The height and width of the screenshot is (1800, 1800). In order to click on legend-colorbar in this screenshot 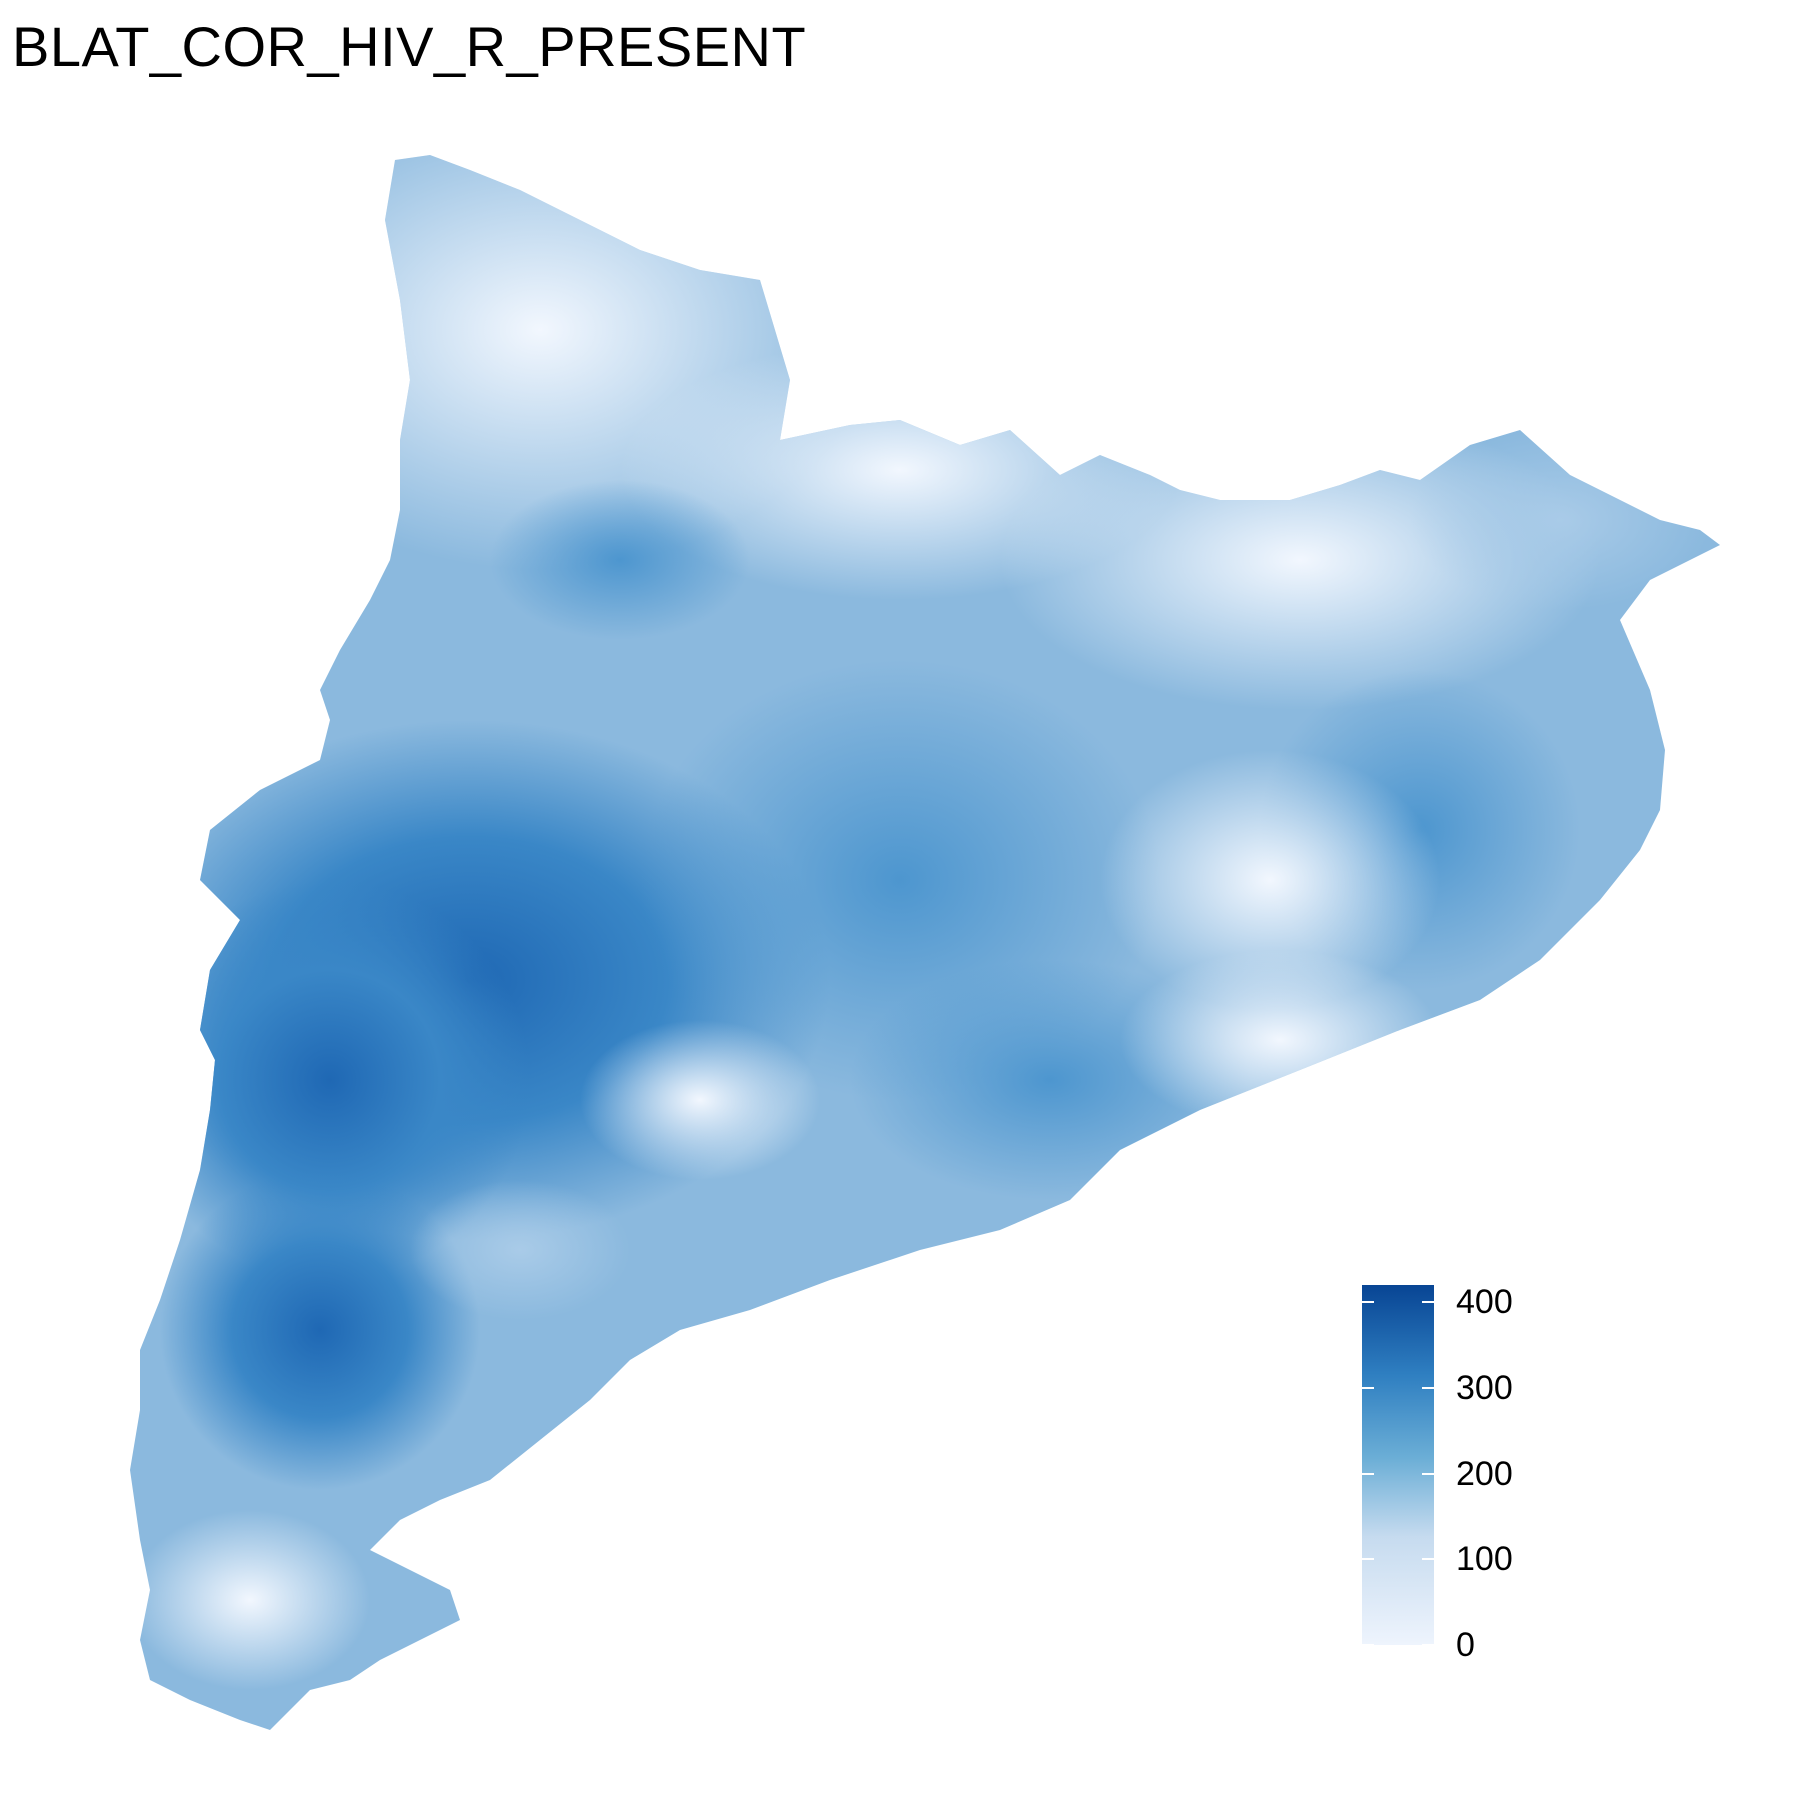, I will do `click(1398, 1465)`.